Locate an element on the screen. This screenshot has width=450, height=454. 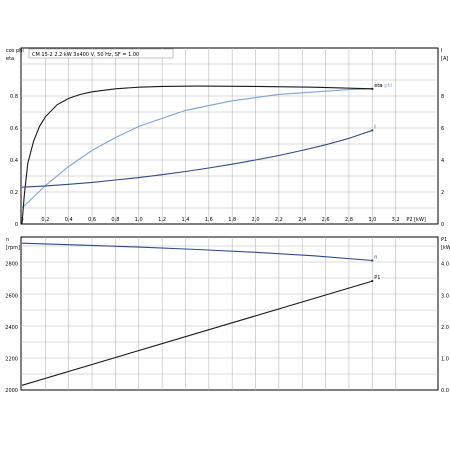
left-axis-label-bottom: [rpm] is located at coordinates (13, 248).